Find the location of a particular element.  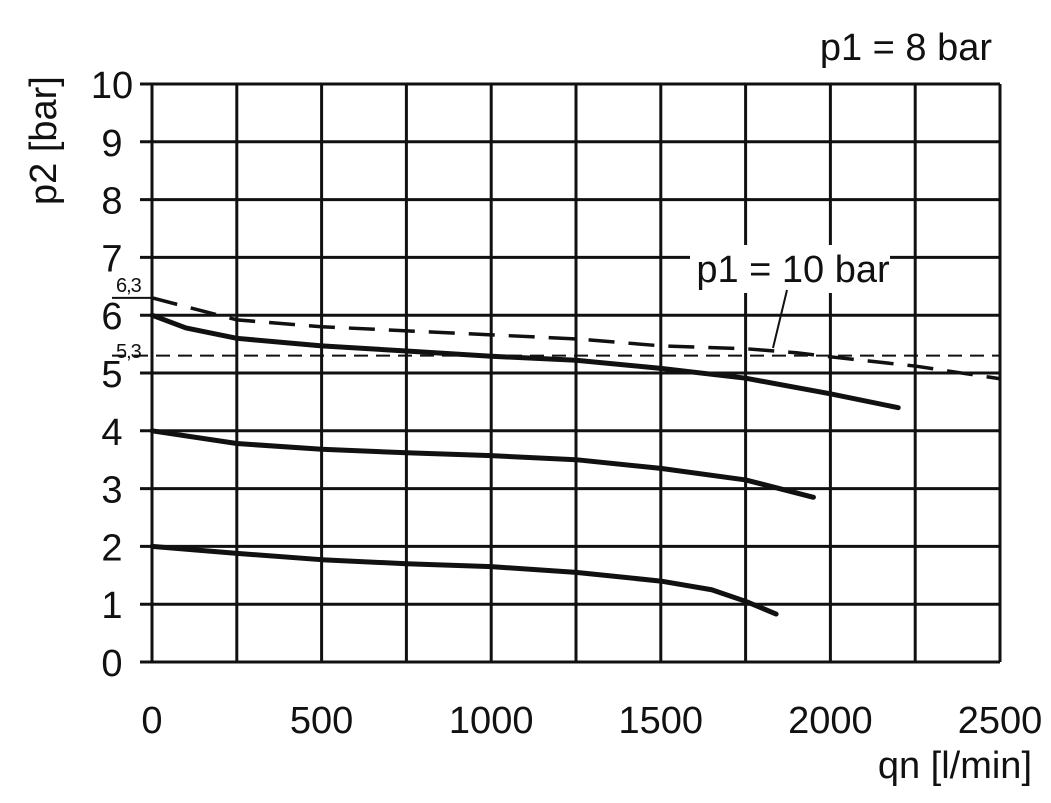

y-tick-label: 6 is located at coordinates (111, 317).